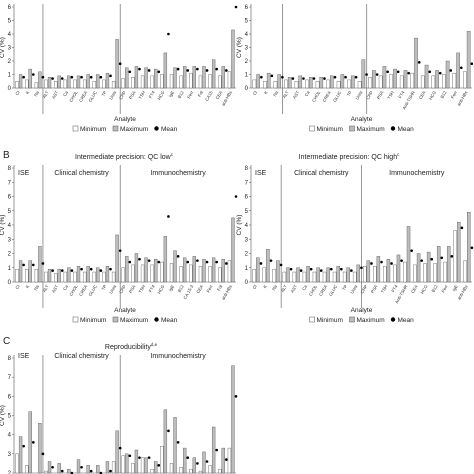  What do you see at coordinates (3, 225) in the screenshot?
I see `y-axis-label: CV (%)` at bounding box center [3, 225].